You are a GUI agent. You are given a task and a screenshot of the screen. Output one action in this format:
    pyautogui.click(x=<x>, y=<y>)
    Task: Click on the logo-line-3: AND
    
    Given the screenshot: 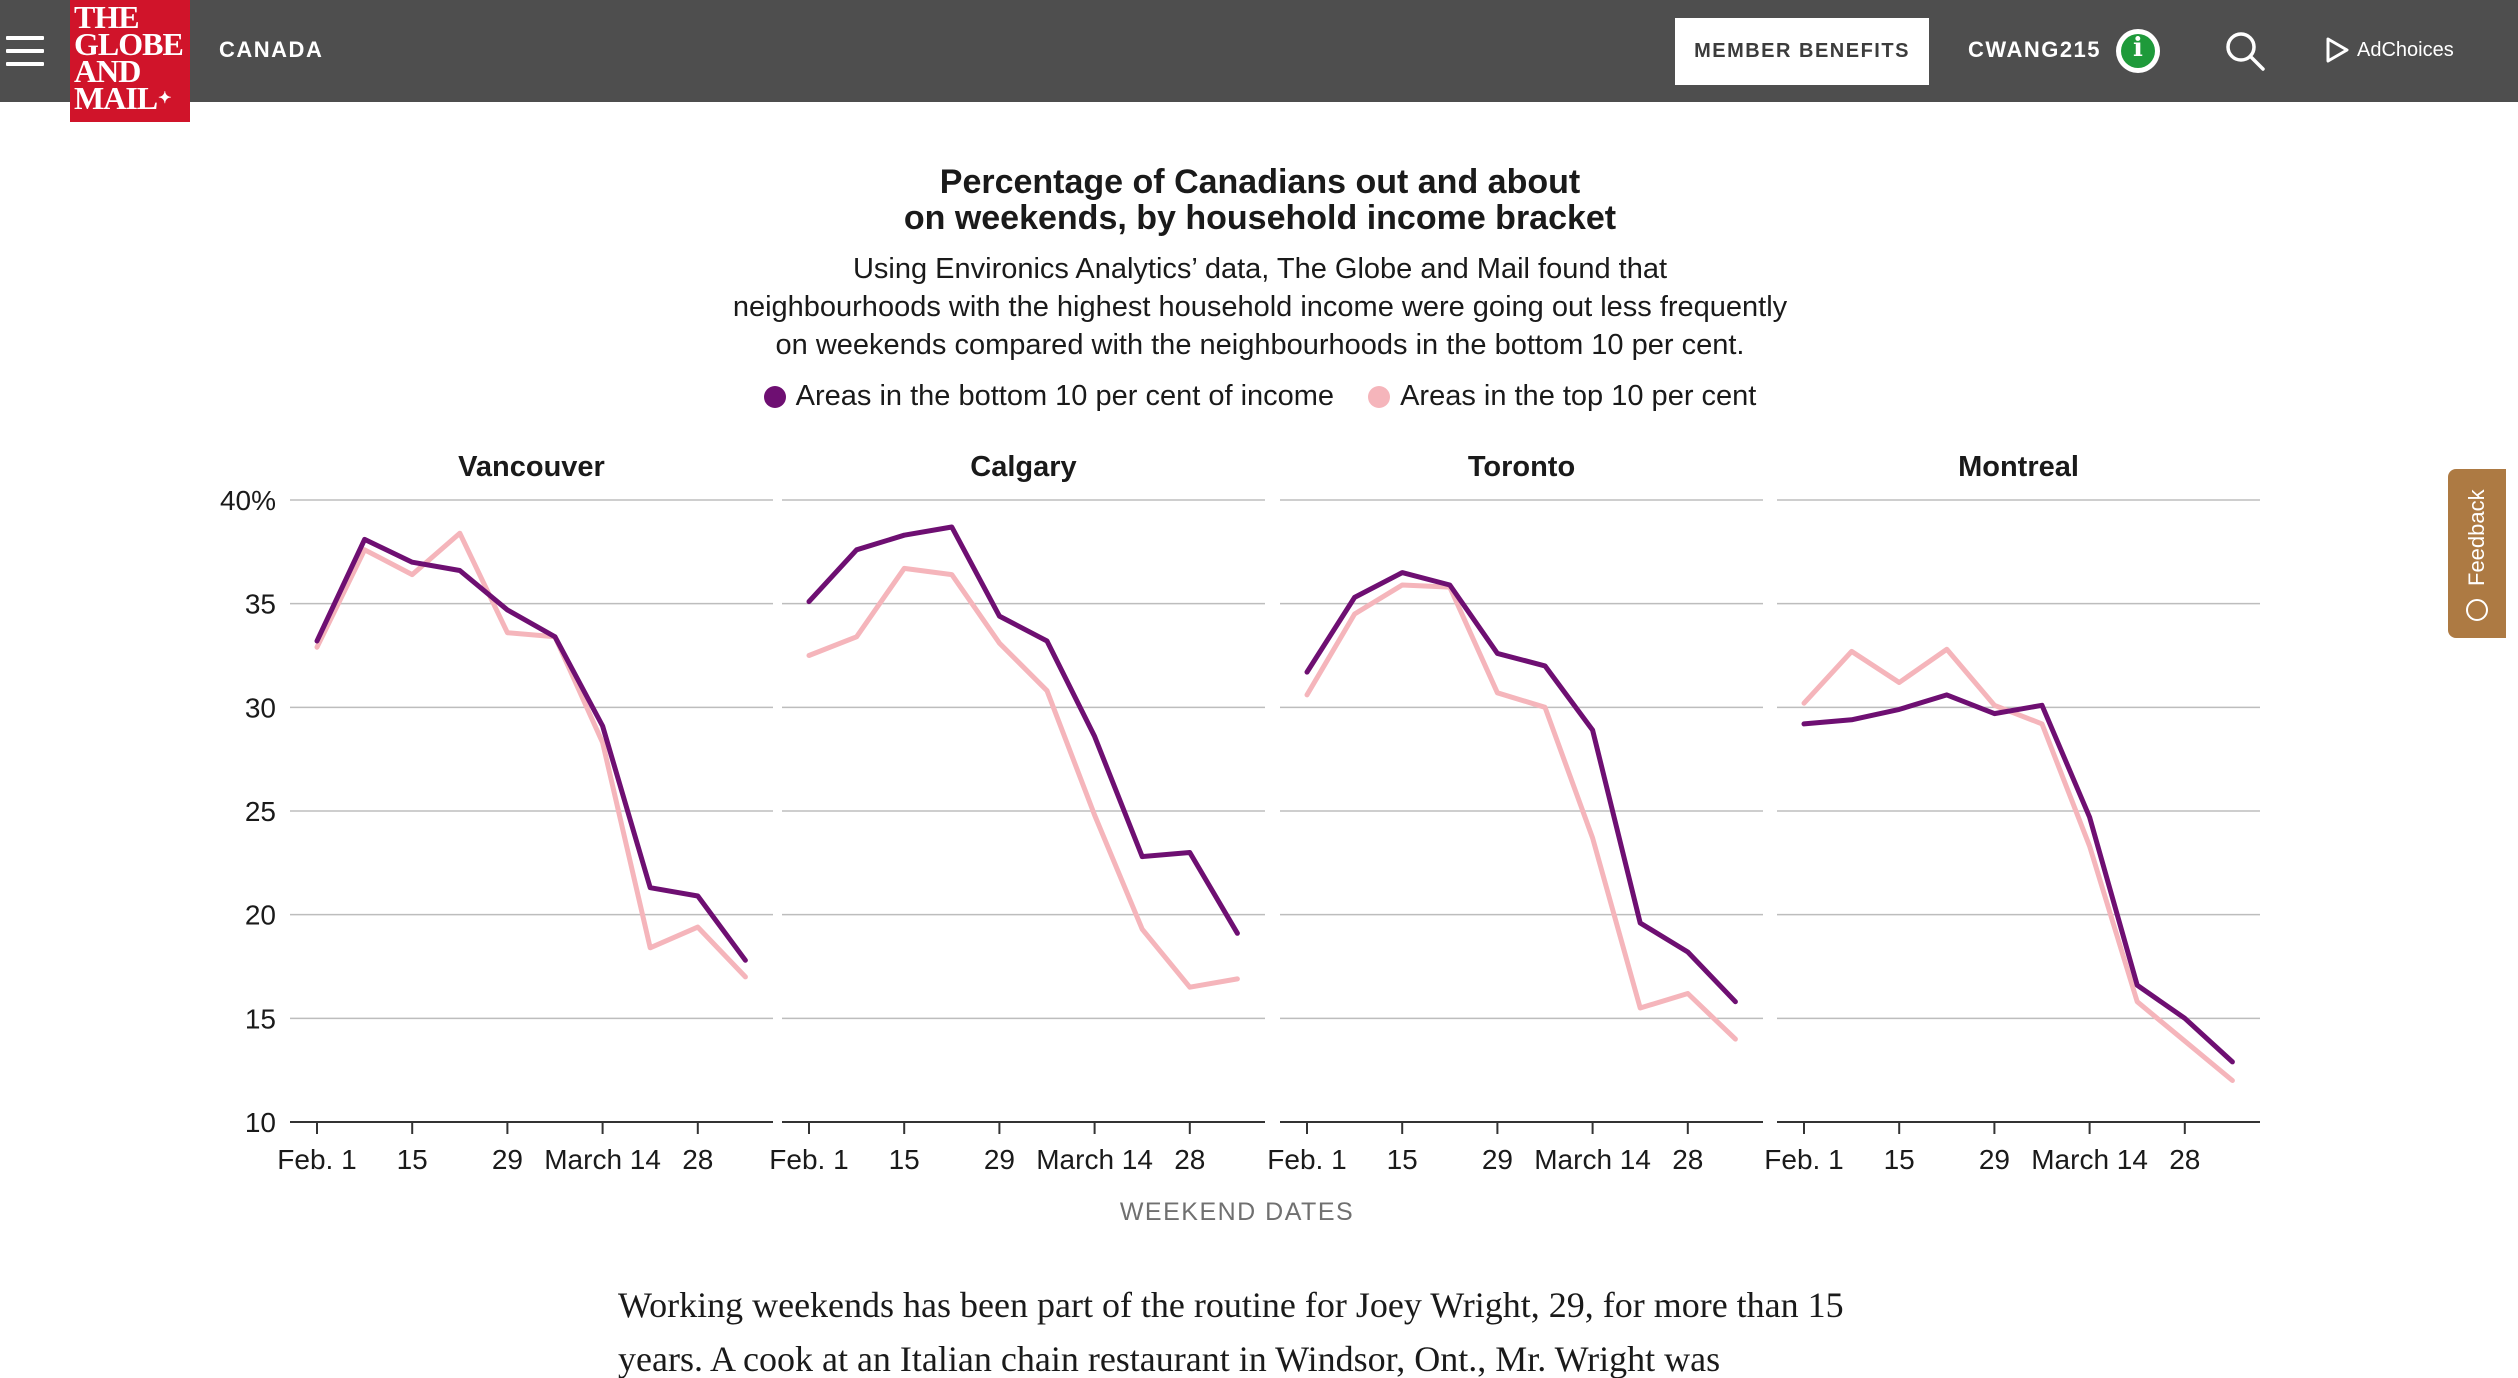 What is the action you would take?
    pyautogui.click(x=107, y=71)
    